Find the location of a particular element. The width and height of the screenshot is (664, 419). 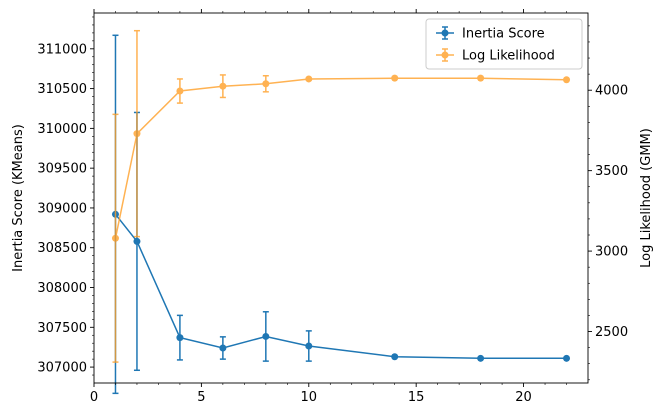

y-axis-left-label: Inertia Score (KMeans) is located at coordinates (18, 198).